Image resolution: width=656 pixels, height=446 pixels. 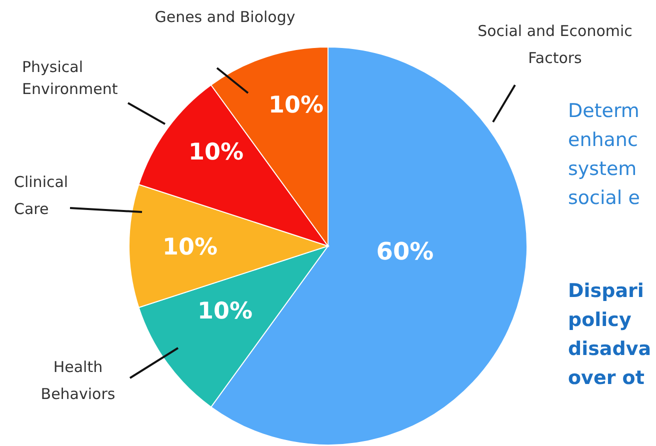 What do you see at coordinates (555, 44) in the screenshot?
I see `slice-label: Social and Economic Factors` at bounding box center [555, 44].